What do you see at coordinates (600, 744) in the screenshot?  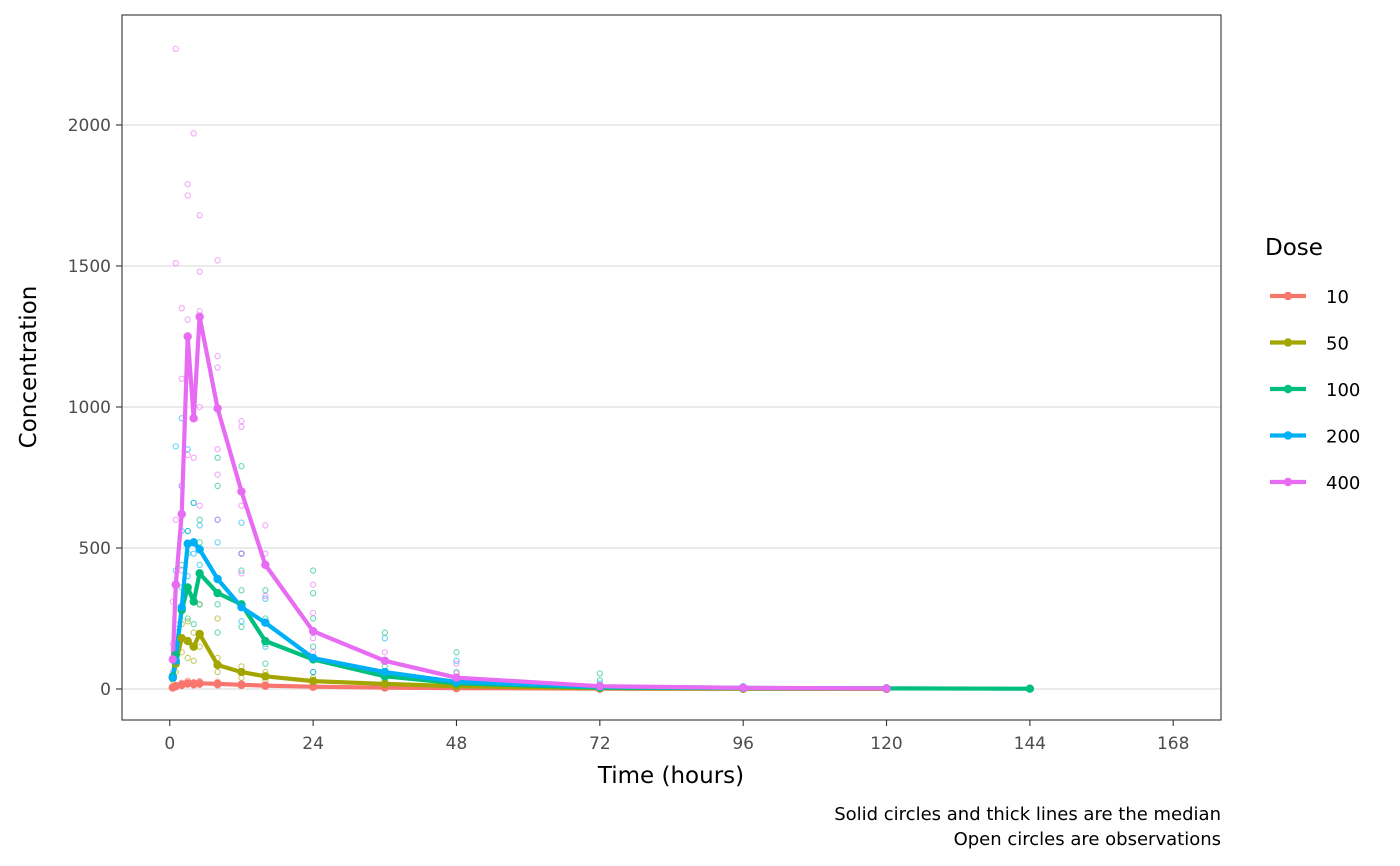 I see `x-tick-label: 72` at bounding box center [600, 744].